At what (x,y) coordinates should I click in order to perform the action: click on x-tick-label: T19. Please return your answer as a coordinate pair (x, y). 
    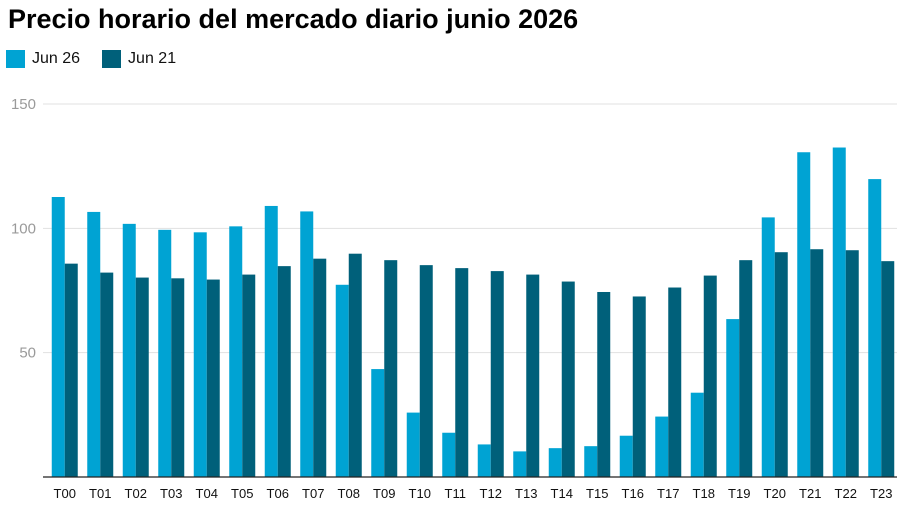
    Looking at the image, I should click on (739, 493).